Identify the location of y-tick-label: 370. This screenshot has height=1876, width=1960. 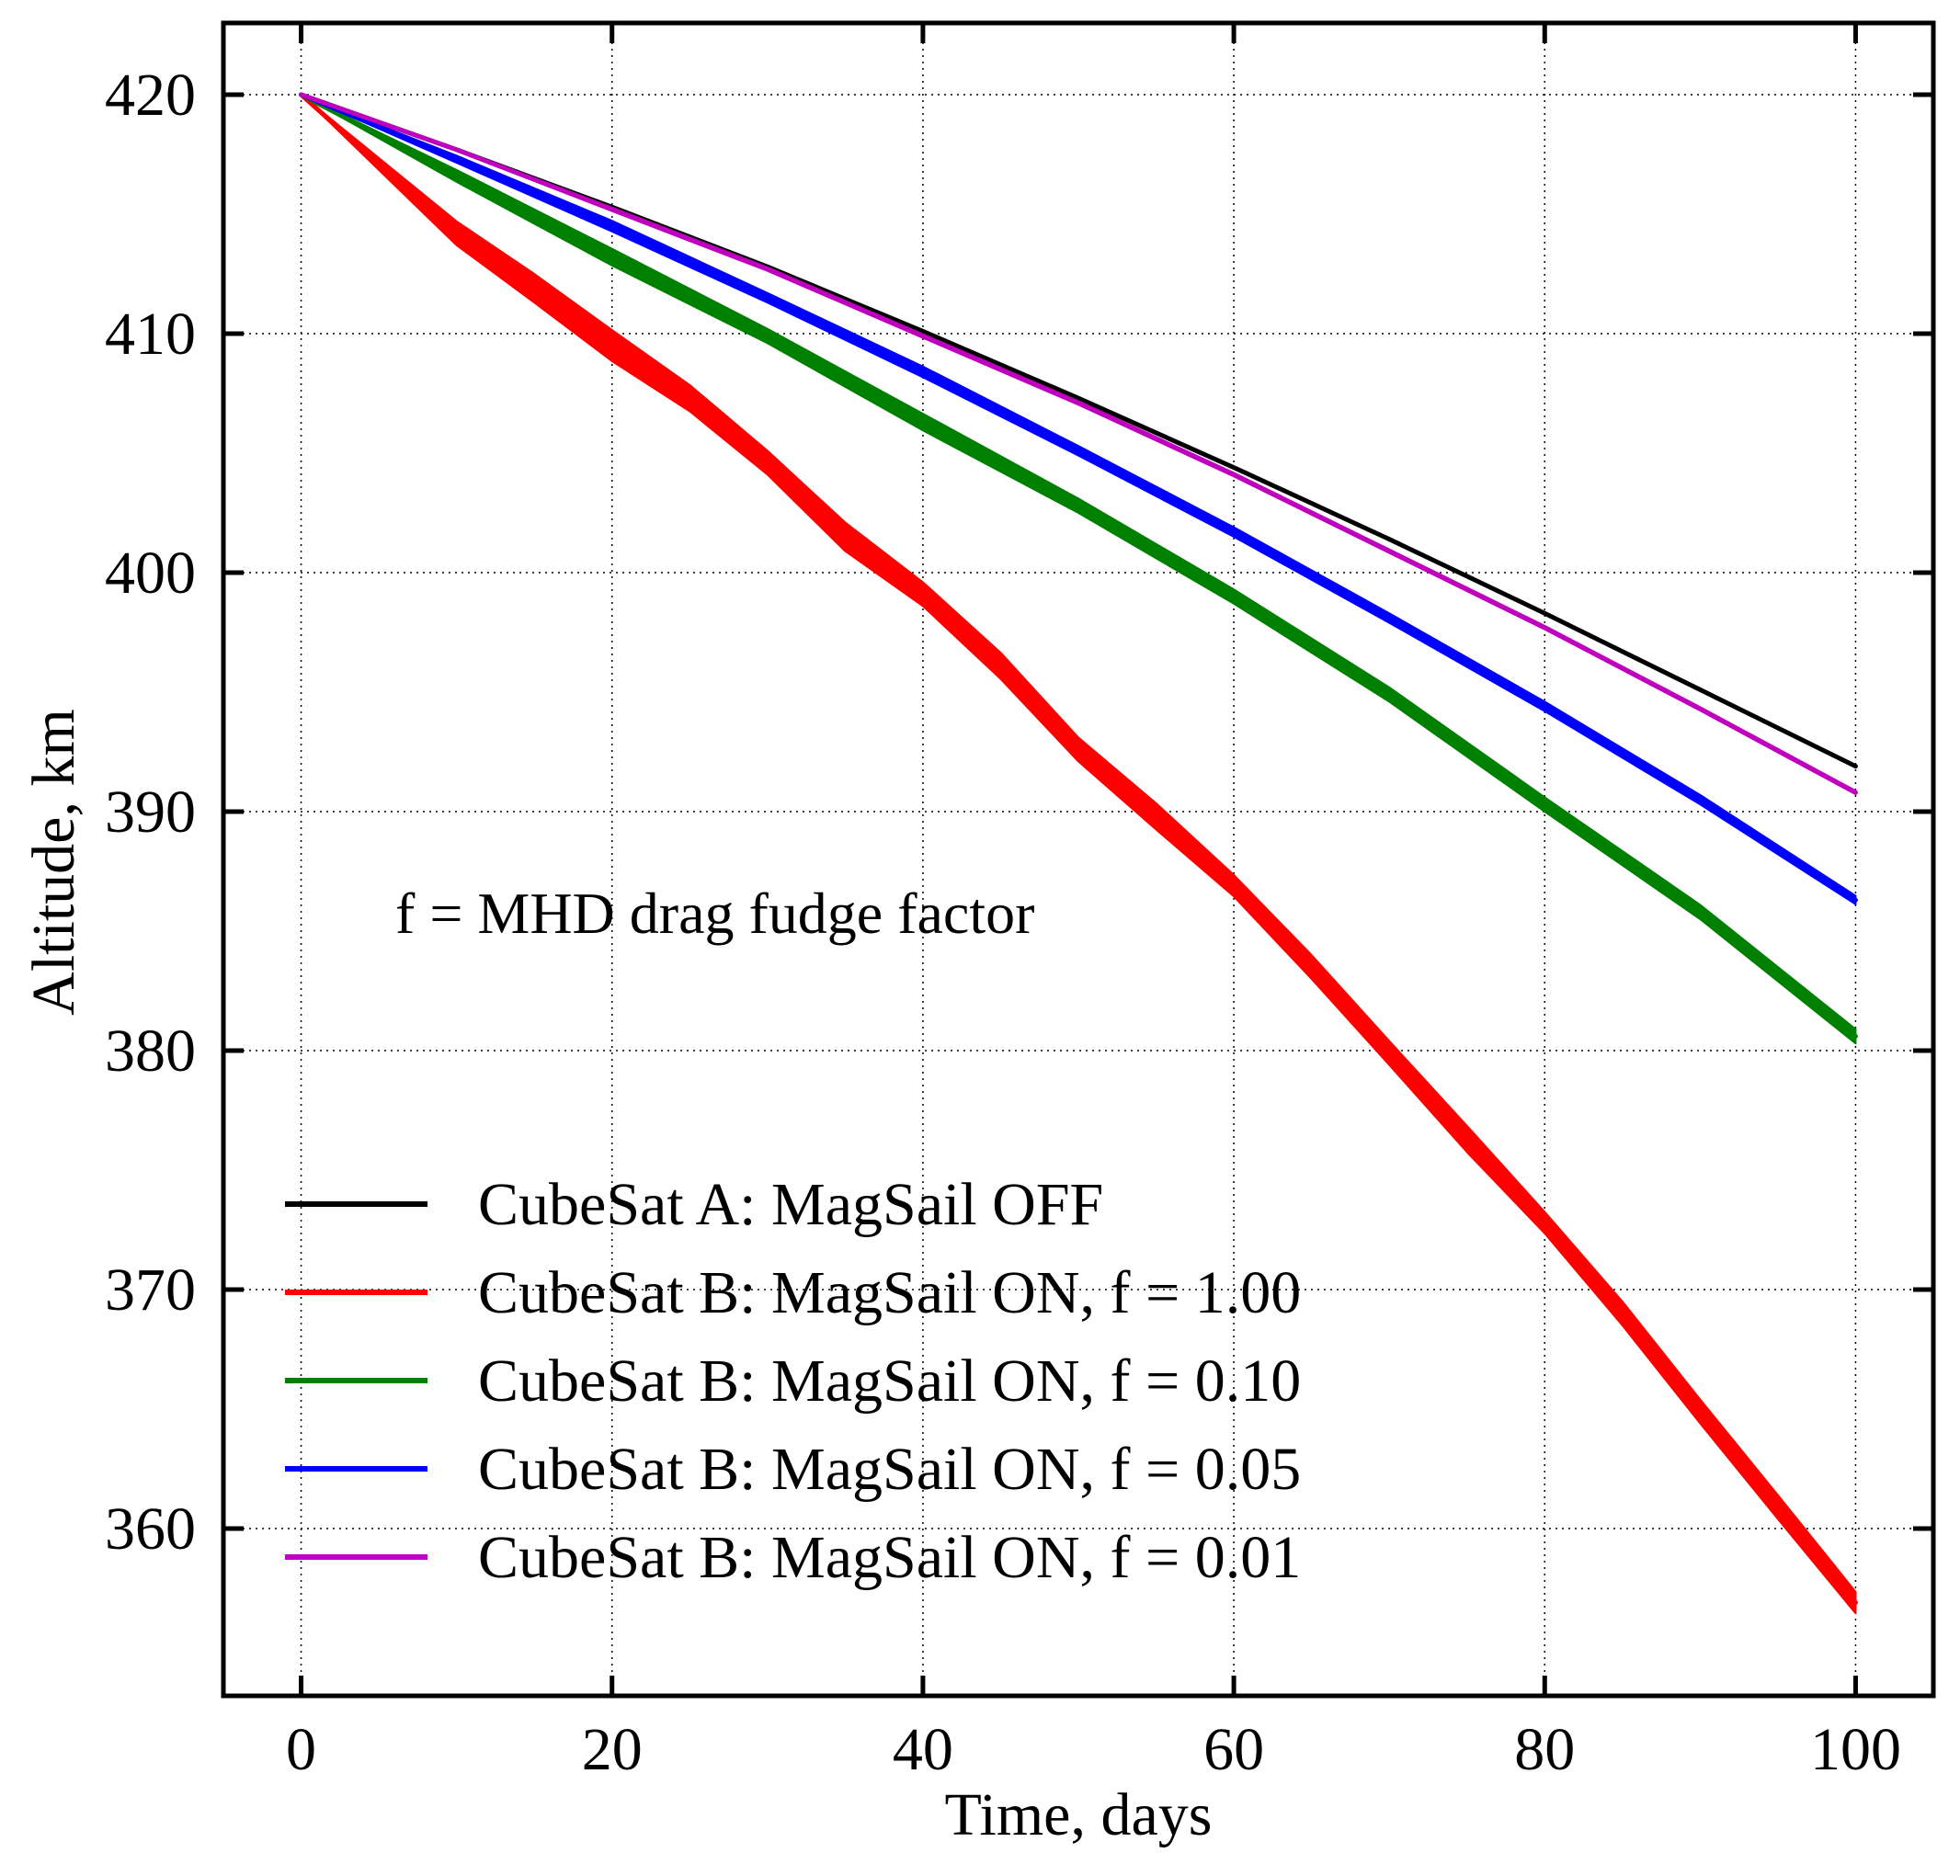
(150, 1290).